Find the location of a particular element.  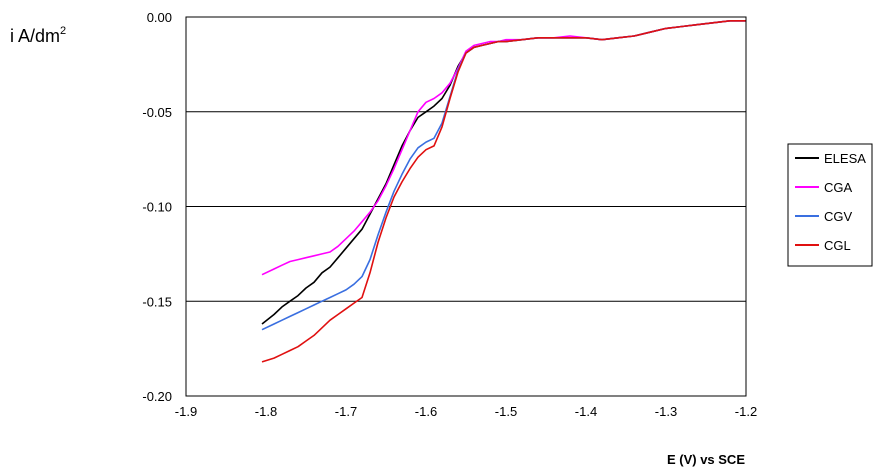

y-axis-label-superscript: 2 is located at coordinates (63, 31).